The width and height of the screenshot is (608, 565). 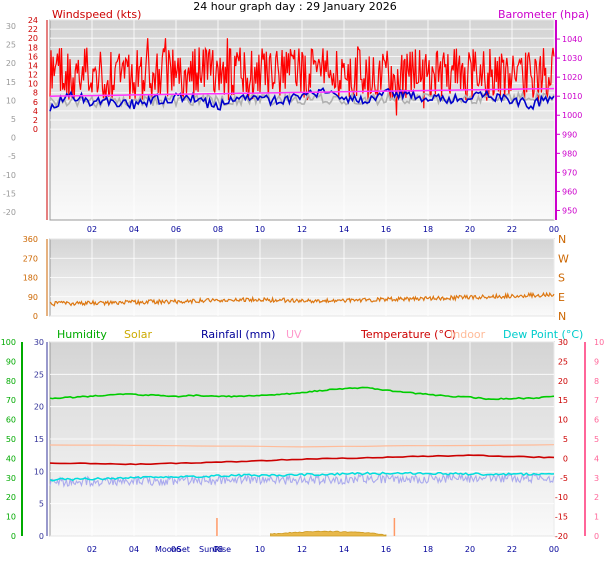 What do you see at coordinates (302, 549) in the screenshot?
I see `temp-hour-tick: 12` at bounding box center [302, 549].